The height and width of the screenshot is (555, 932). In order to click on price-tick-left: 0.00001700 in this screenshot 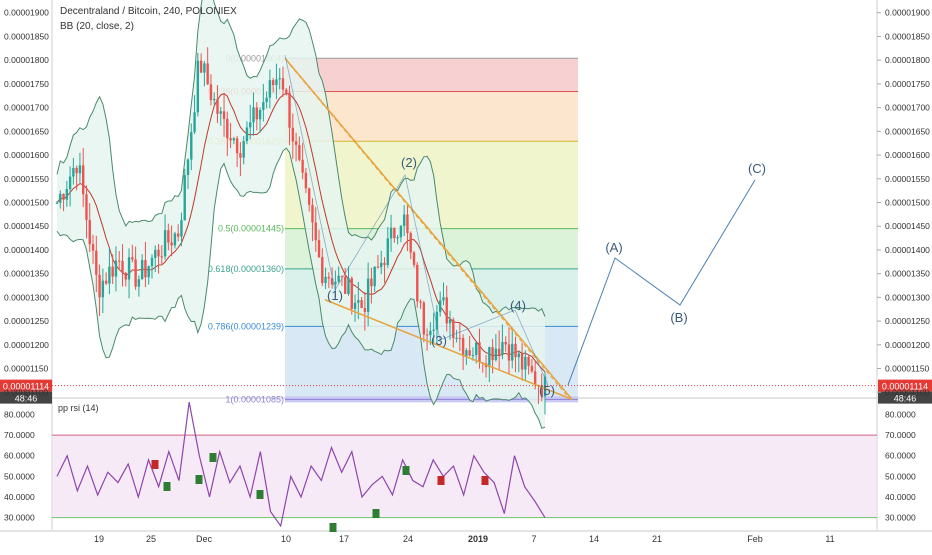, I will do `click(26, 108)`.